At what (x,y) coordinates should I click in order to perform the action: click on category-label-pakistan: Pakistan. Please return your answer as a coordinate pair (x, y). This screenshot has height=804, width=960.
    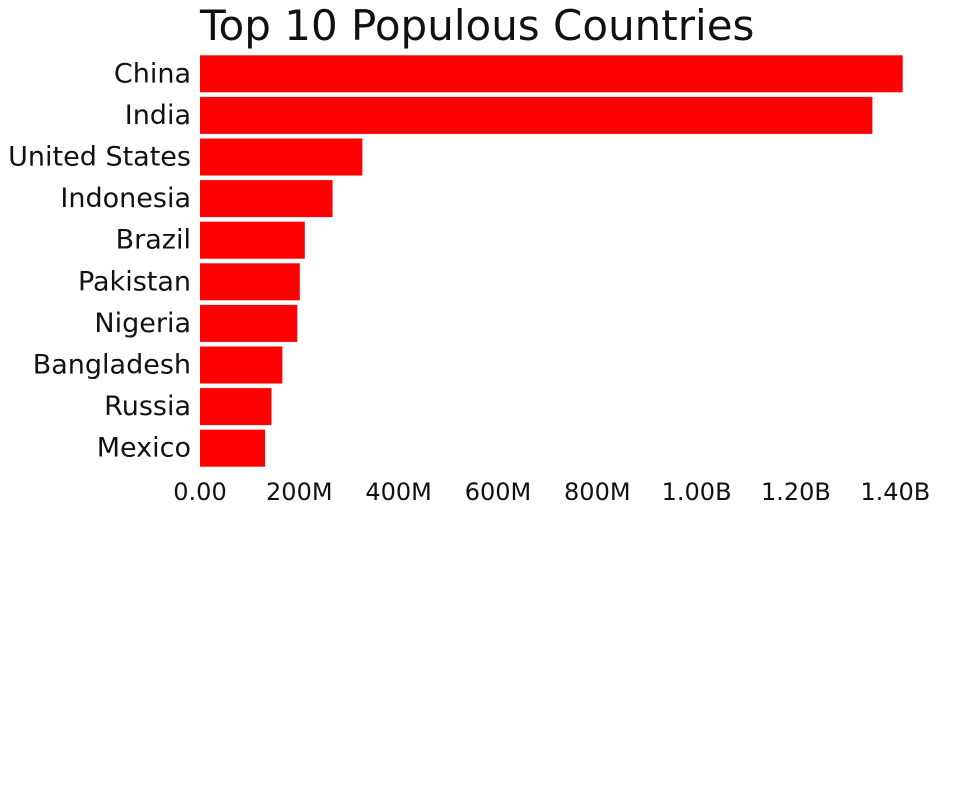
    Looking at the image, I should click on (134, 281).